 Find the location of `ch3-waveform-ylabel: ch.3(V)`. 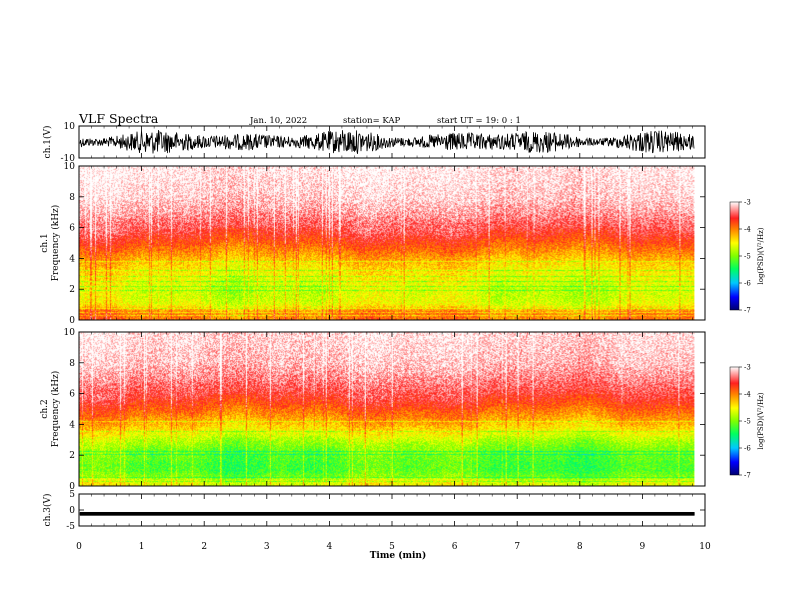

ch3-waveform-ylabel: ch.3(V) is located at coordinates (47, 510).